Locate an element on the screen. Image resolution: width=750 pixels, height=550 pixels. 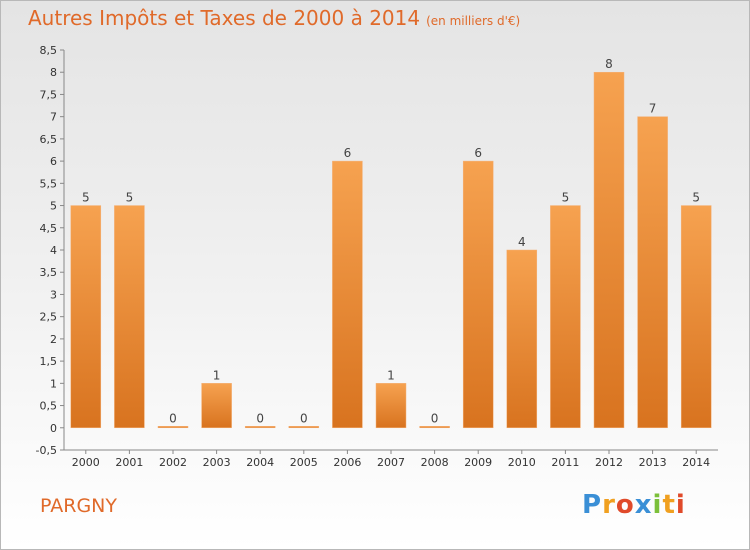
data-label: 7 is located at coordinates (653, 109).